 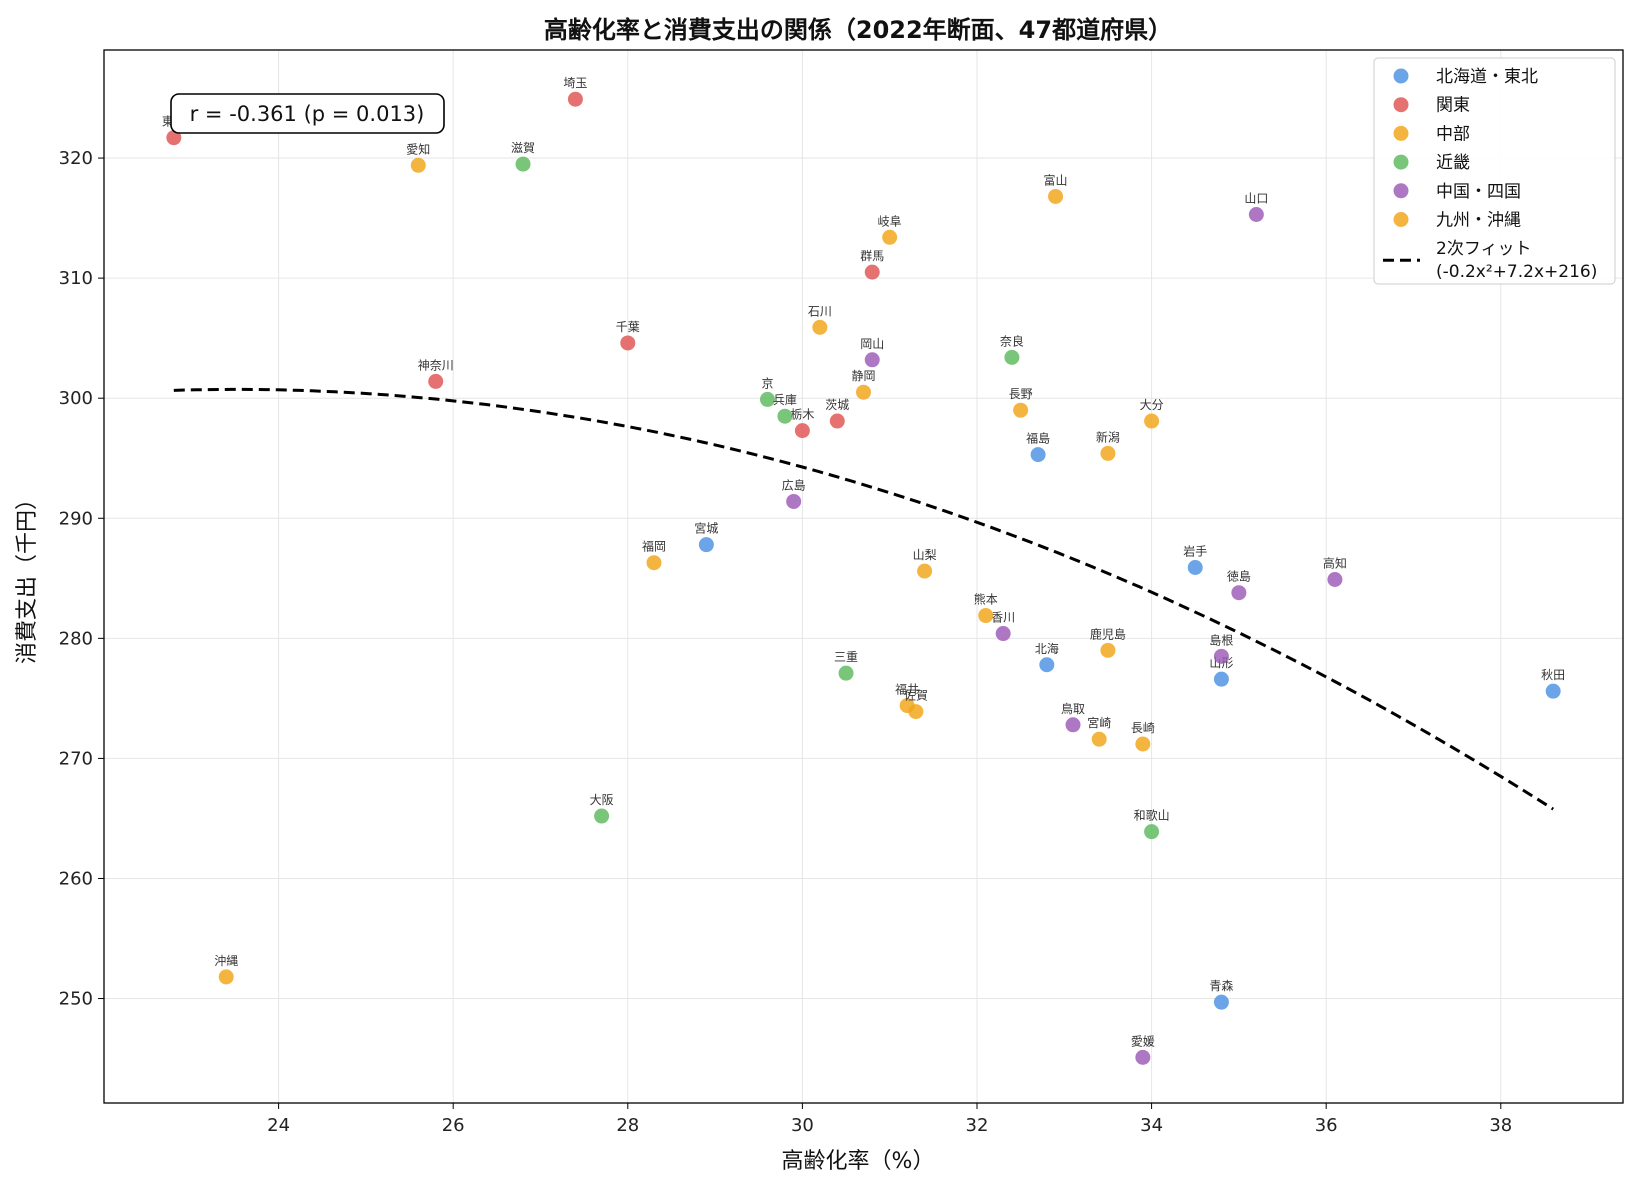 I want to click on point-label: 福岡, so click(x=654, y=546).